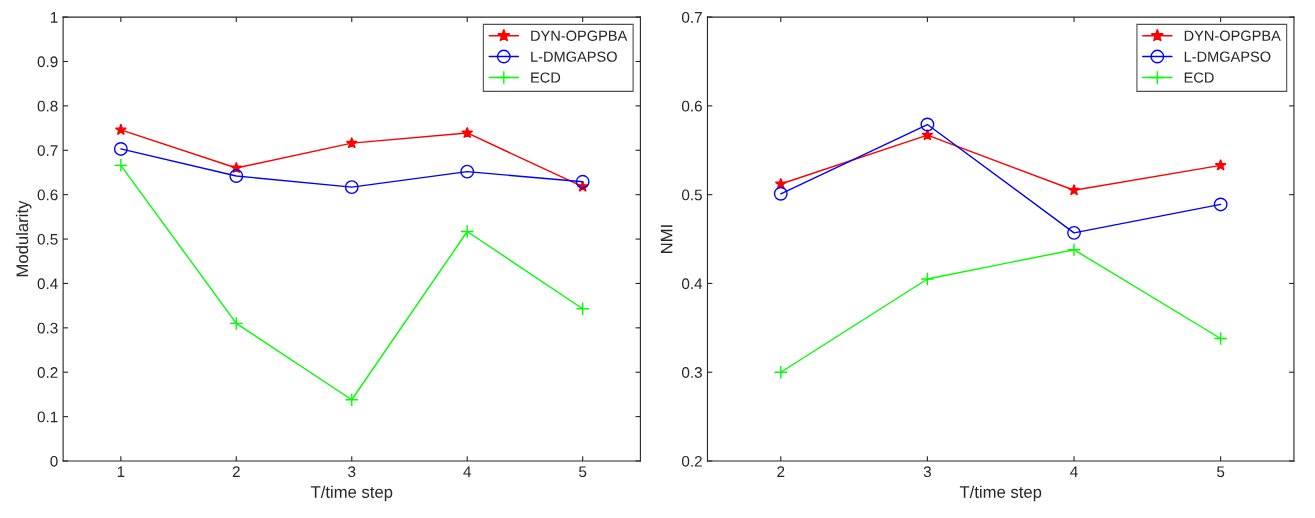 Image resolution: width=1315 pixels, height=518 pixels. Describe the element at coordinates (47, 417) in the screenshot. I see `y-tick-label: 0.1` at that location.